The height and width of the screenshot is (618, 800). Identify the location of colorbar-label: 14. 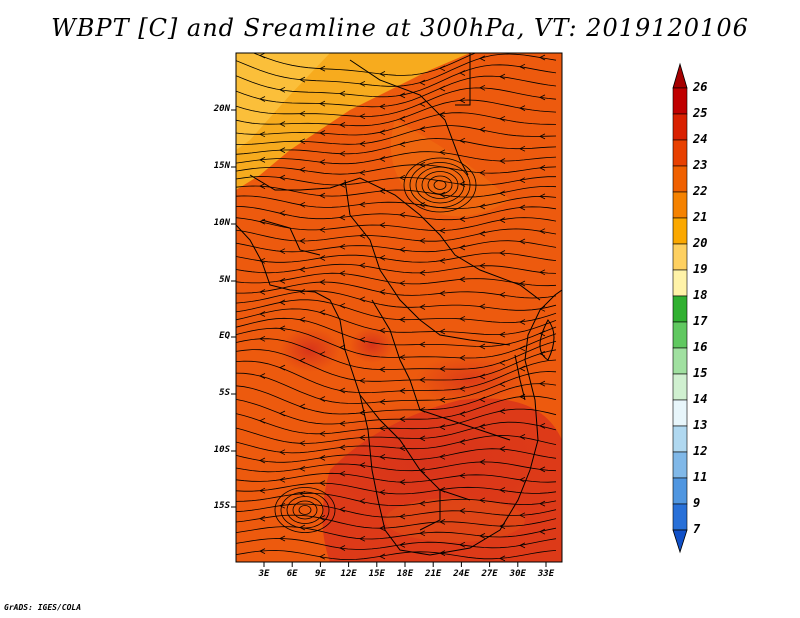
(700, 399).